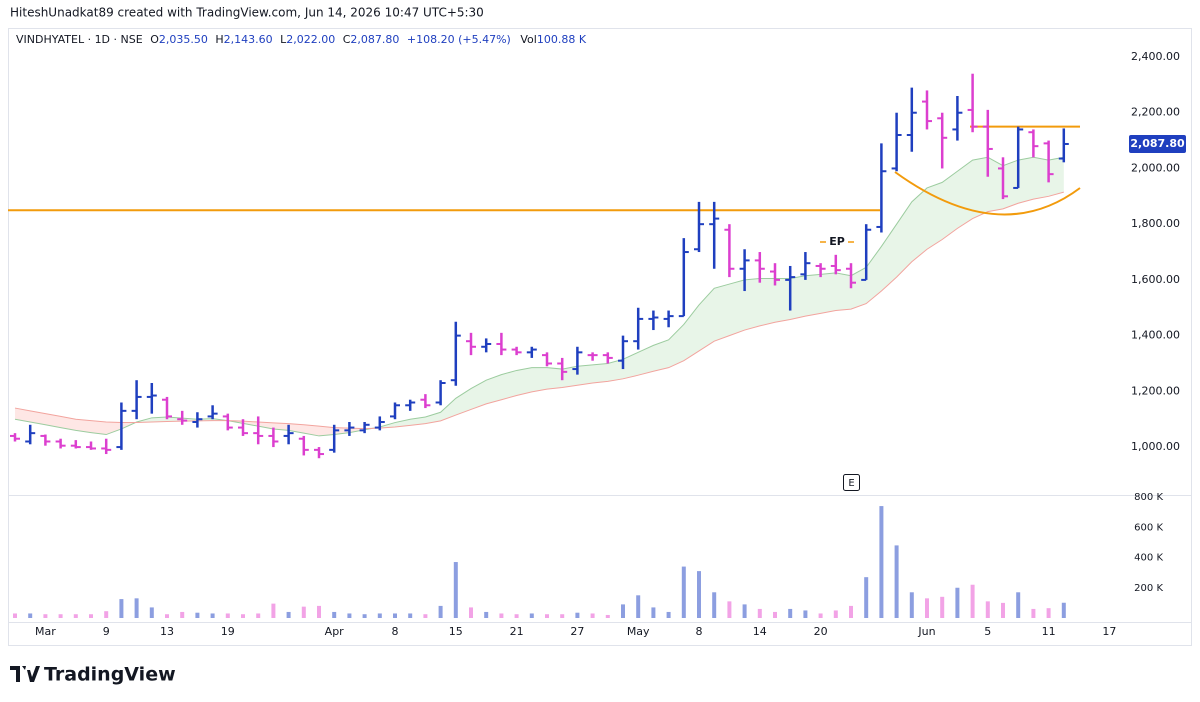 This screenshot has width=1200, height=702. What do you see at coordinates (1148, 588) in the screenshot?
I see `y2-tick-label: 200 K` at bounding box center [1148, 588].